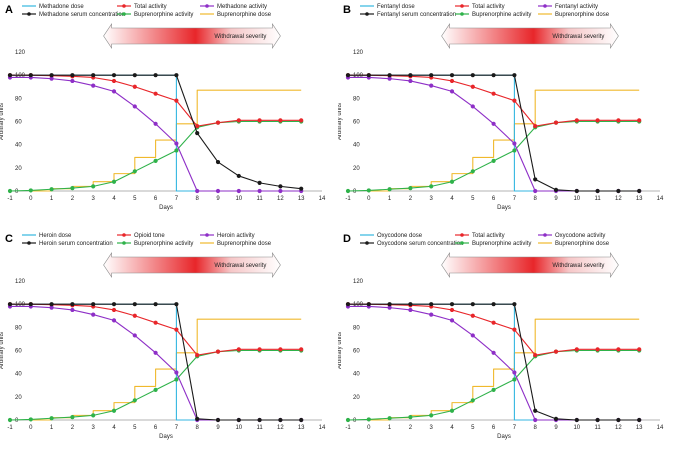 The image size is (676, 458). Describe the element at coordinates (504, 437) in the screenshot. I see `x-axis-label: Days` at that location.